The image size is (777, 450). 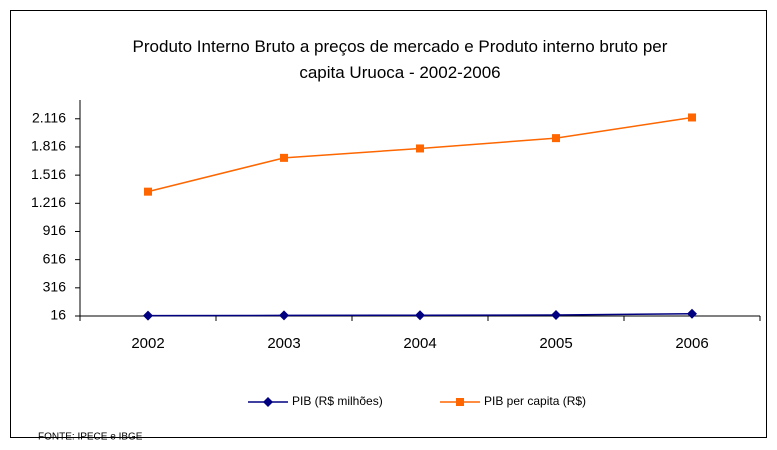 What do you see at coordinates (48, 146) in the screenshot?
I see `y-tick-label: 1.816` at bounding box center [48, 146].